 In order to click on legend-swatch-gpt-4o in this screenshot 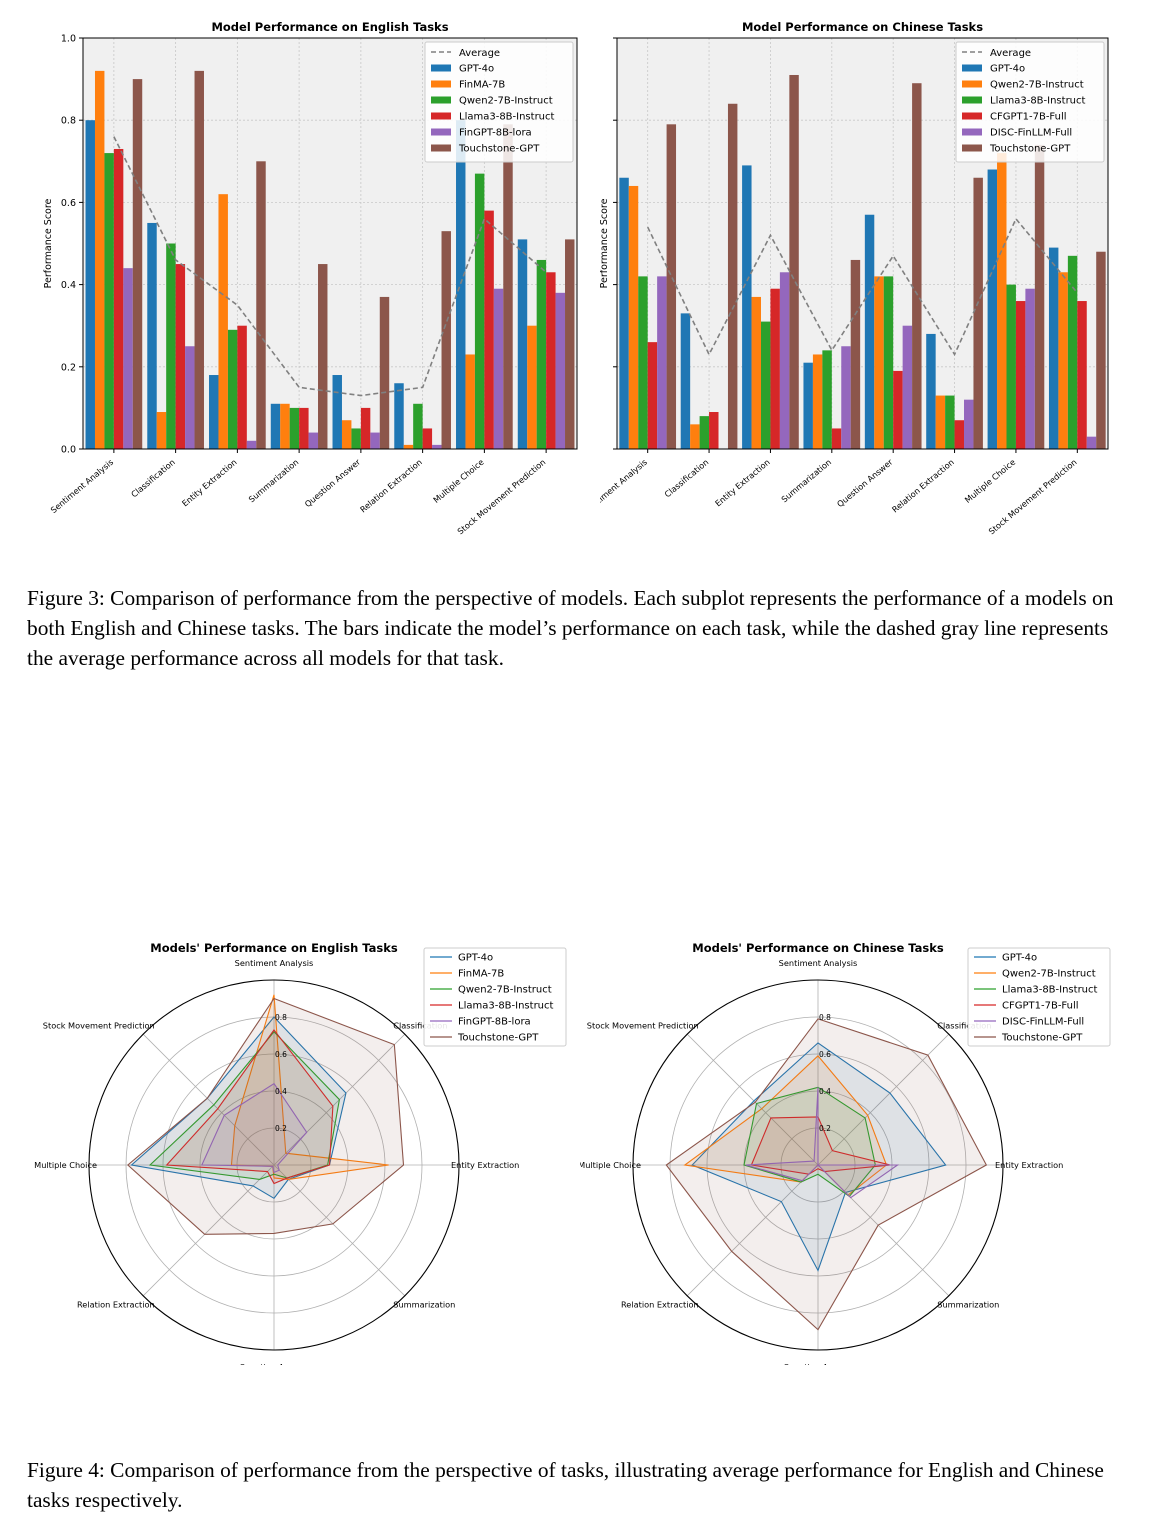, I will do `click(972, 68)`.